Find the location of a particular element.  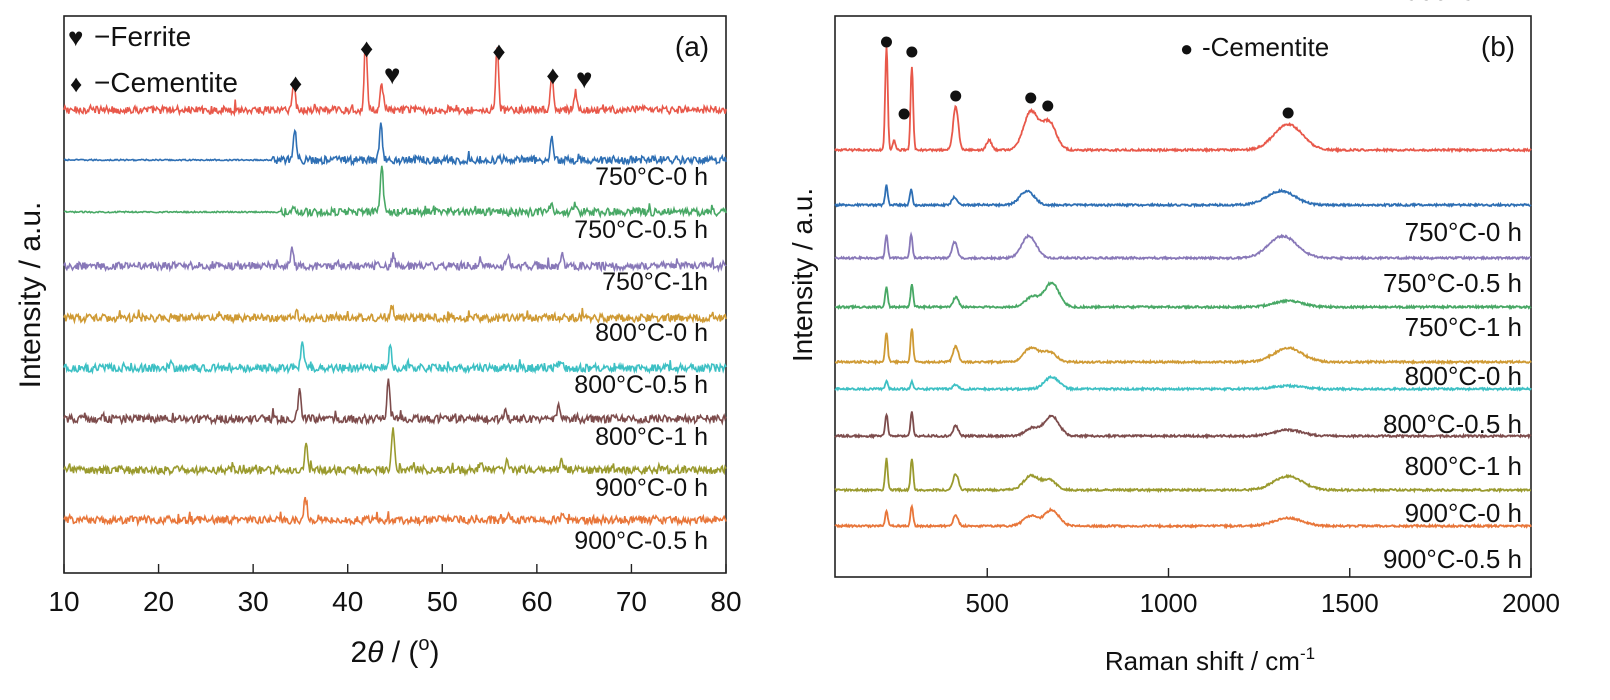

panel-b-series-label: 800°C-0 h is located at coordinates (1463, 376).